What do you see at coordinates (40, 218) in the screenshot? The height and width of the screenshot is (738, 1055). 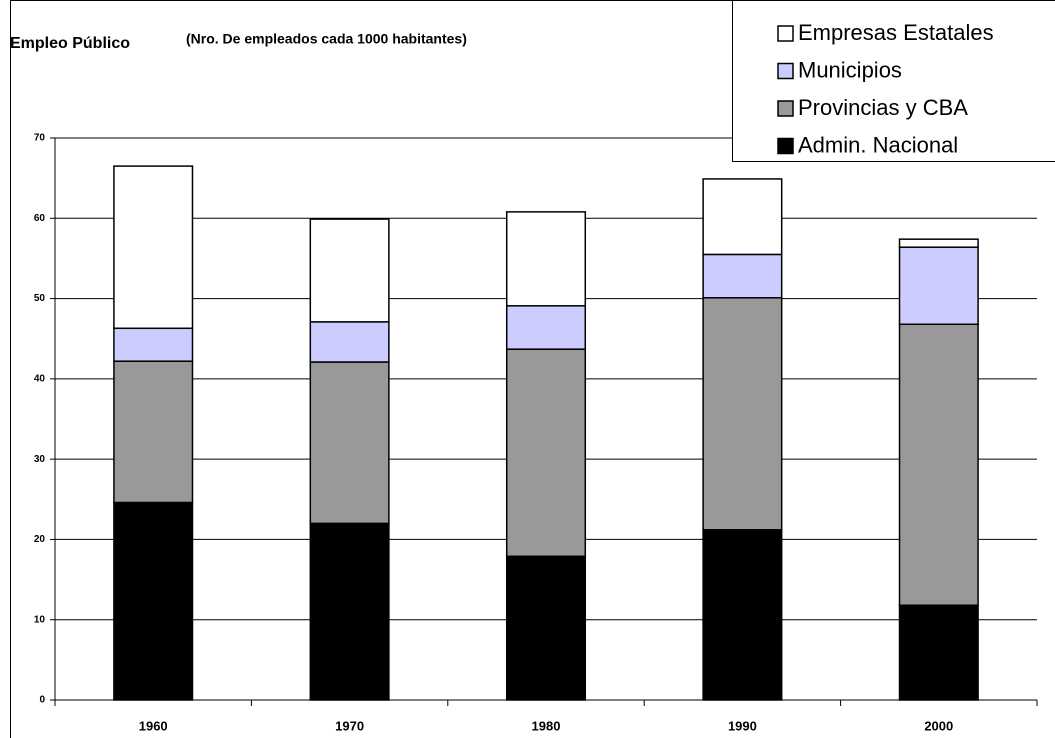 I see `y-tick-label: 60` at bounding box center [40, 218].